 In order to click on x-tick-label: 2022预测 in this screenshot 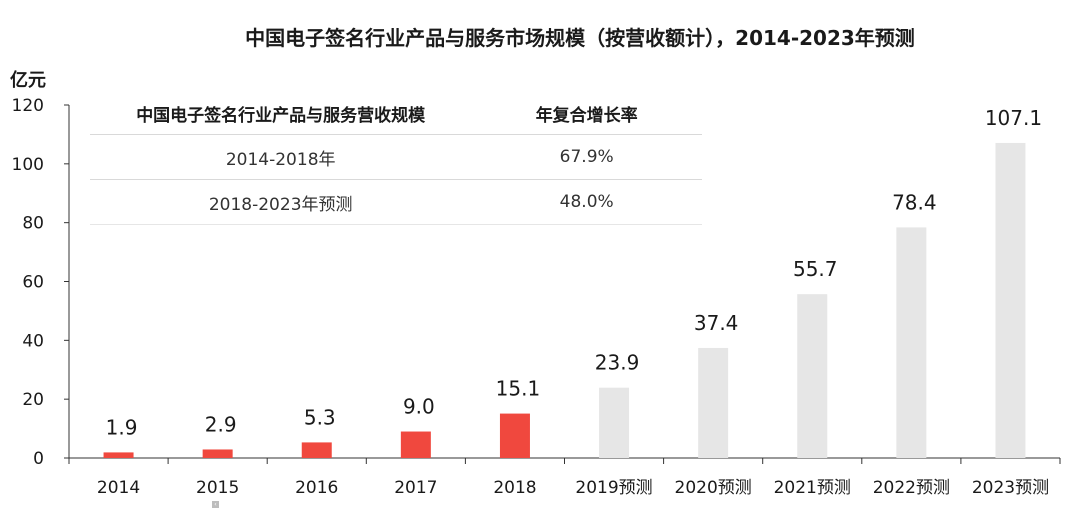, I will do `click(911, 488)`.